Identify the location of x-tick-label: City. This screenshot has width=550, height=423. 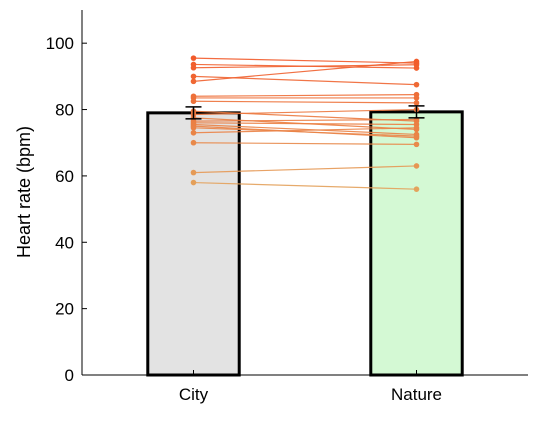
(194, 394).